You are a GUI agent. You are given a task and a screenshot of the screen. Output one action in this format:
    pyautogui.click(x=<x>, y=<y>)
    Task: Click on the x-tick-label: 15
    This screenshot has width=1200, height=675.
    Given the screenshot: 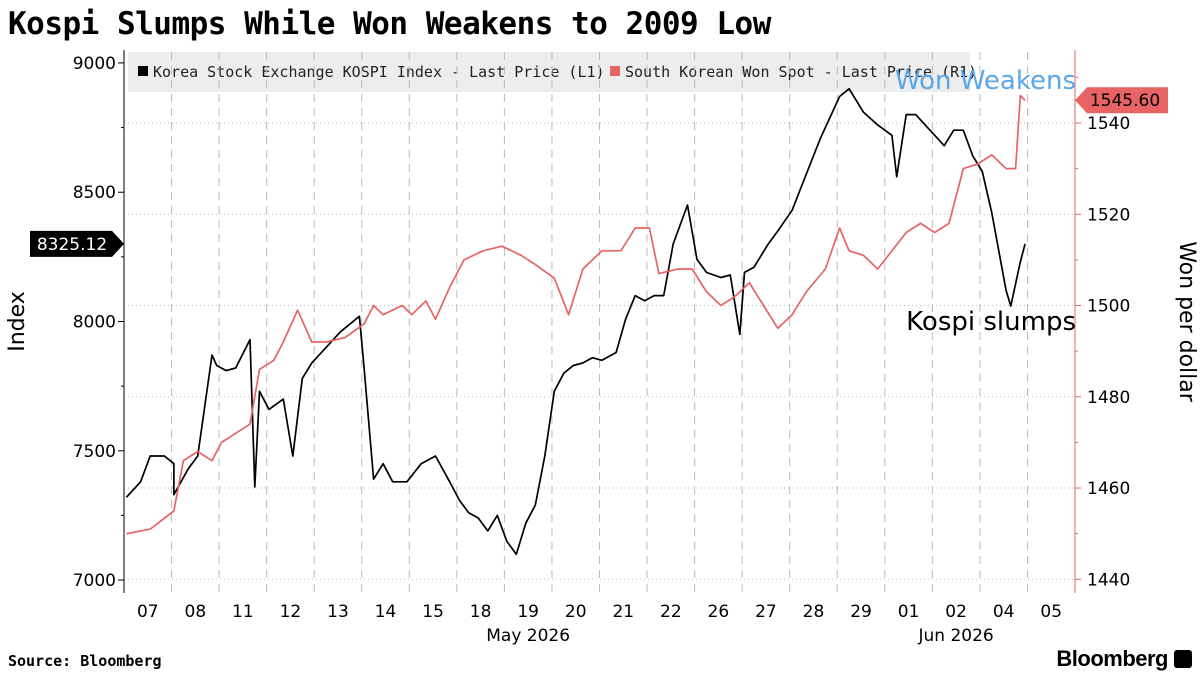 What is the action you would take?
    pyautogui.click(x=433, y=612)
    